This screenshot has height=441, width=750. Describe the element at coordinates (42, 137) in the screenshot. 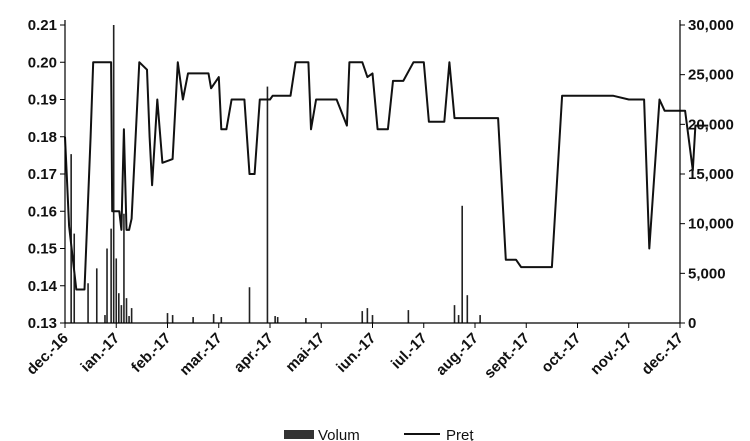

I see `left-tick-label: 0.18` at that location.